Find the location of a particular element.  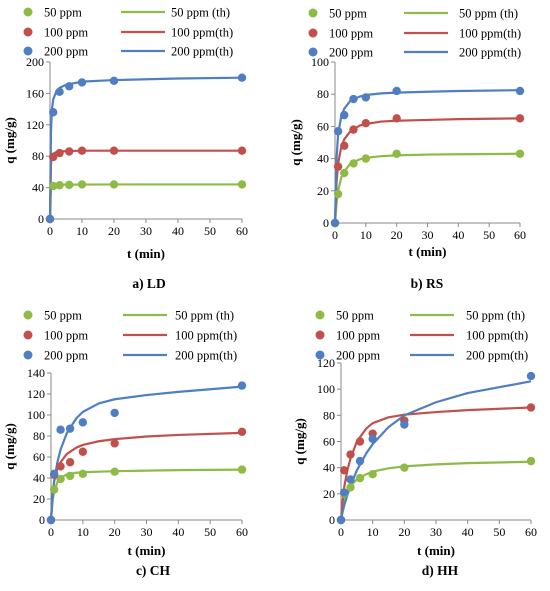

legend-label: 50 ppm (th) is located at coordinates (495, 316).